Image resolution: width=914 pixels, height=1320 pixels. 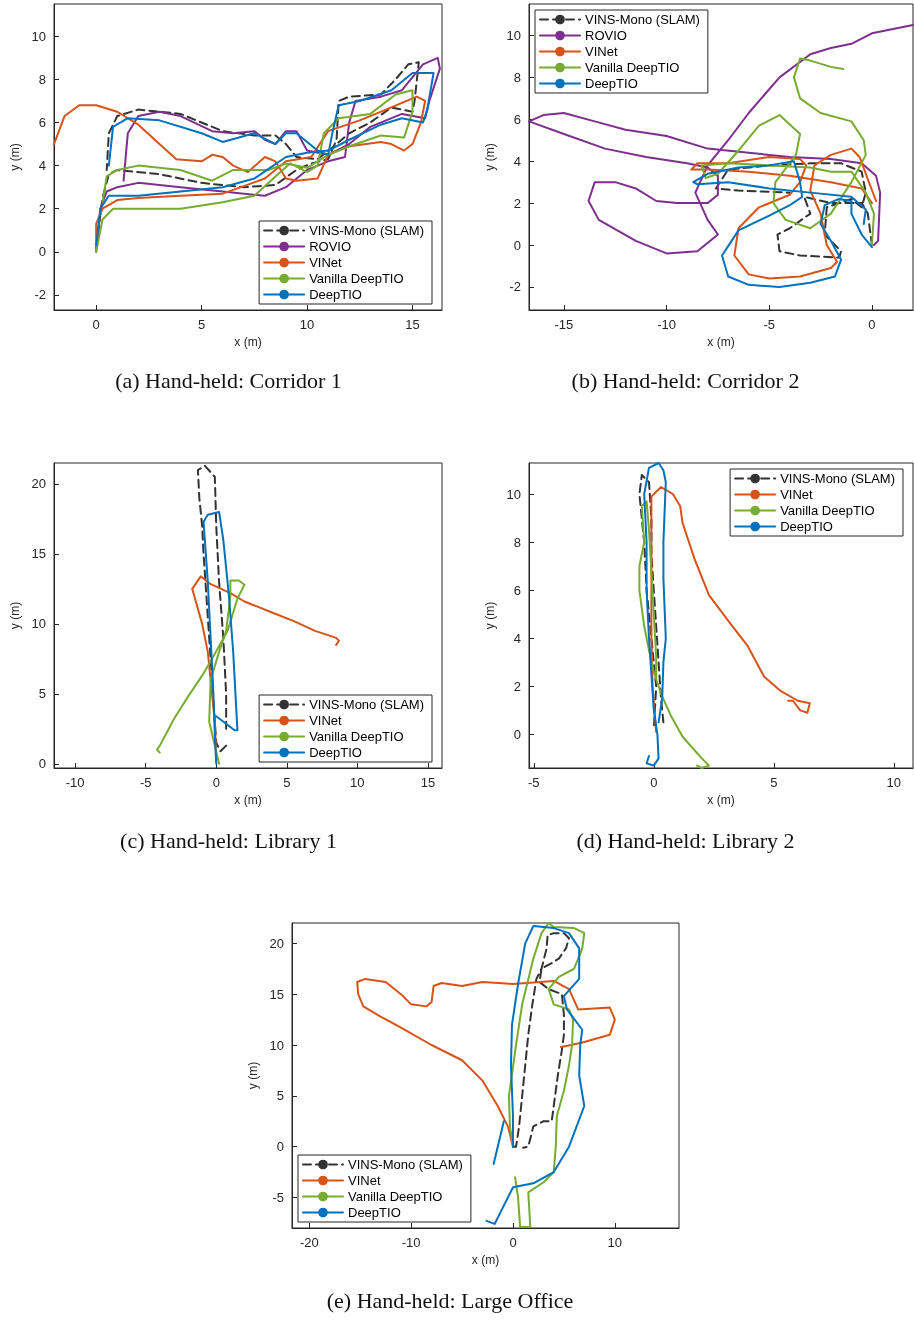 What do you see at coordinates (685, 840) in the screenshot?
I see `text: (d) Hand-held: Library 2` at bounding box center [685, 840].